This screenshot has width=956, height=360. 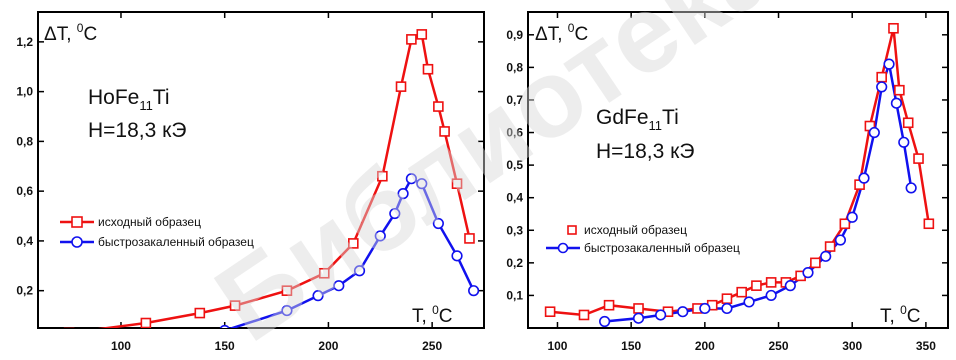 What do you see at coordinates (705, 346) in the screenshot?
I see `right-x-tick-label: 200` at bounding box center [705, 346].